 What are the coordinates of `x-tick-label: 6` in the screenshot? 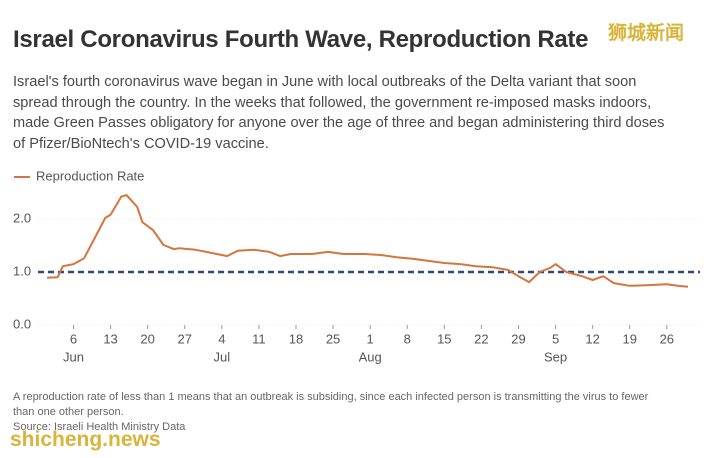 It's located at (73, 338).